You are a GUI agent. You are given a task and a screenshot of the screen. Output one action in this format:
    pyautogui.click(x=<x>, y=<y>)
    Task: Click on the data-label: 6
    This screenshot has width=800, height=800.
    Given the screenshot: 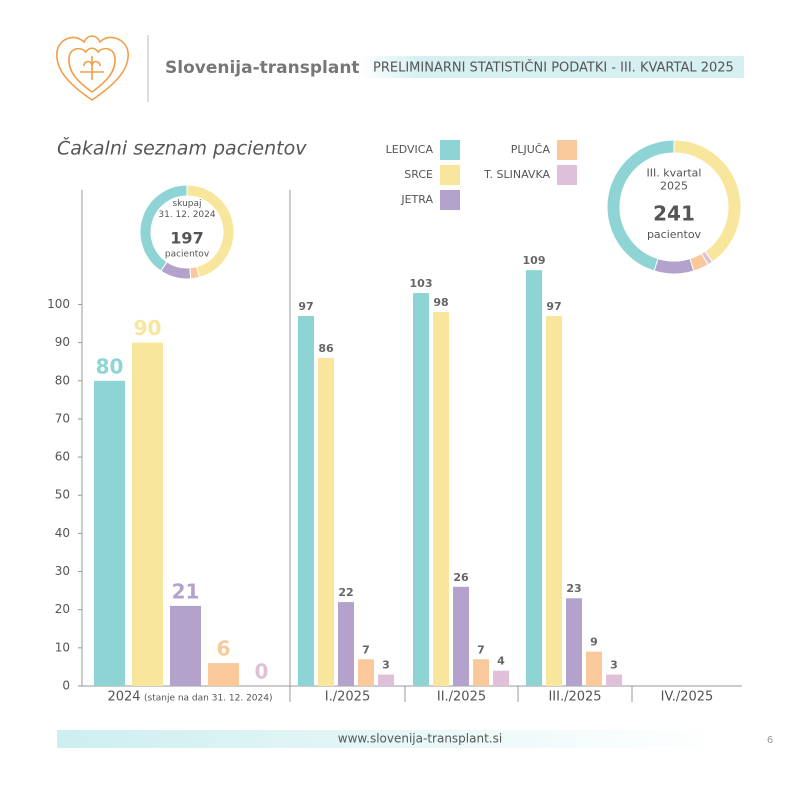 What is the action you would take?
    pyautogui.click(x=224, y=649)
    